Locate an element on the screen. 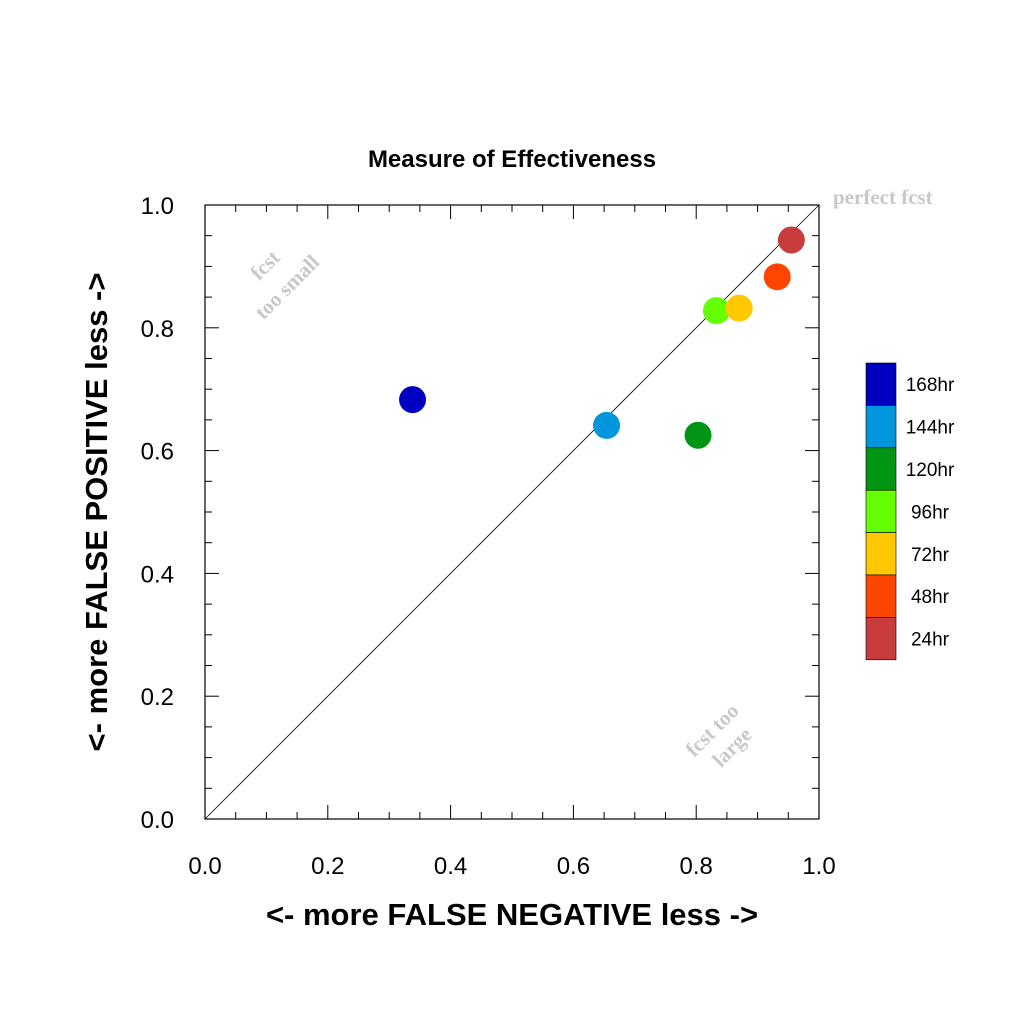 This screenshot has height=1024, width=1024. x-tick-label: 0.4 is located at coordinates (450, 866).